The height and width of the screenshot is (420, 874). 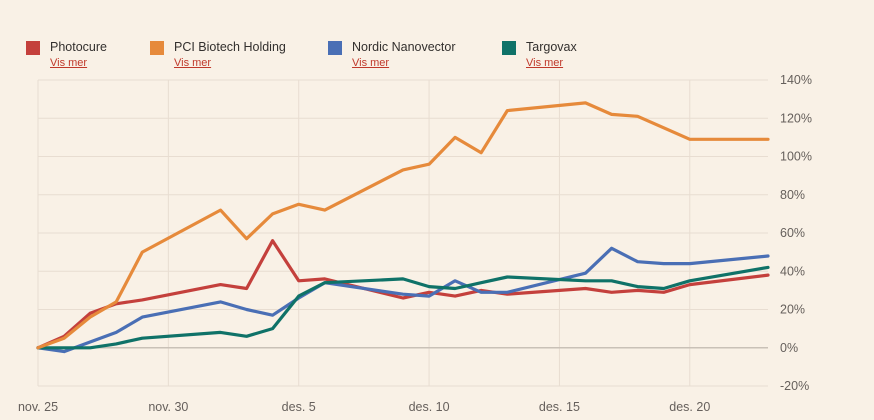 I want to click on legend-label-targovax: Targovax, so click(x=551, y=47).